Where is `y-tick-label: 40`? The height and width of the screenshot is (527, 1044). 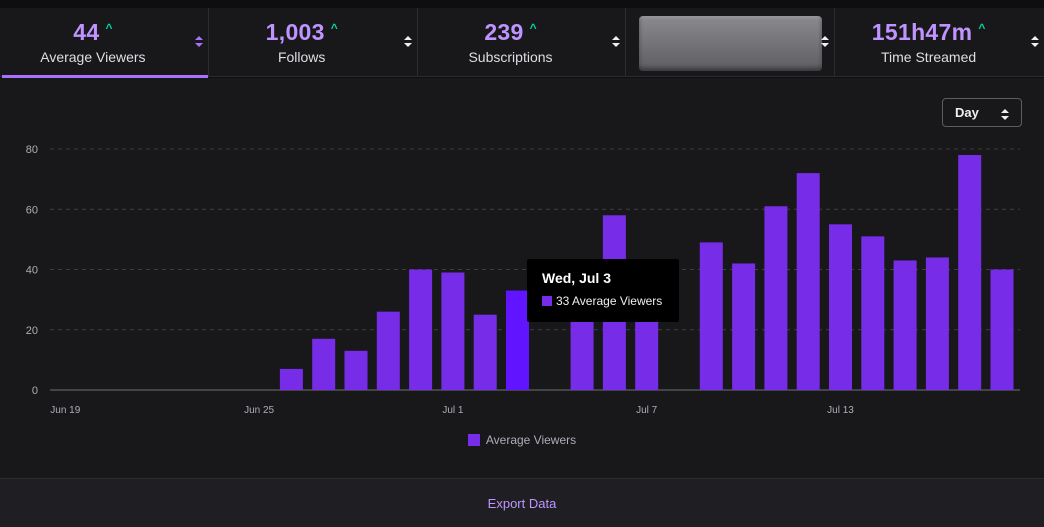 y-tick-label: 40 is located at coordinates (32, 271).